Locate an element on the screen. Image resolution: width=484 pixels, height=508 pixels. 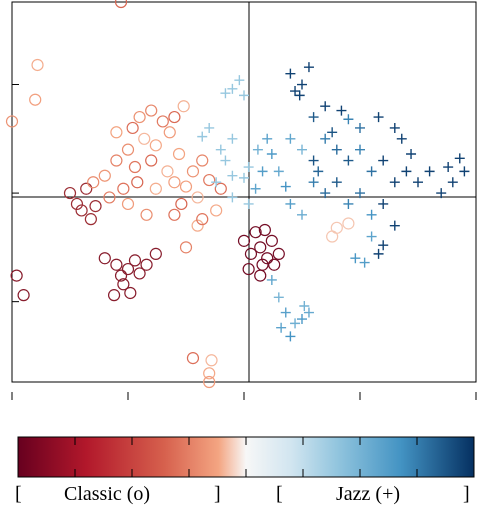
colorbar-bracket-jazz-close: ] is located at coordinates (466, 494).